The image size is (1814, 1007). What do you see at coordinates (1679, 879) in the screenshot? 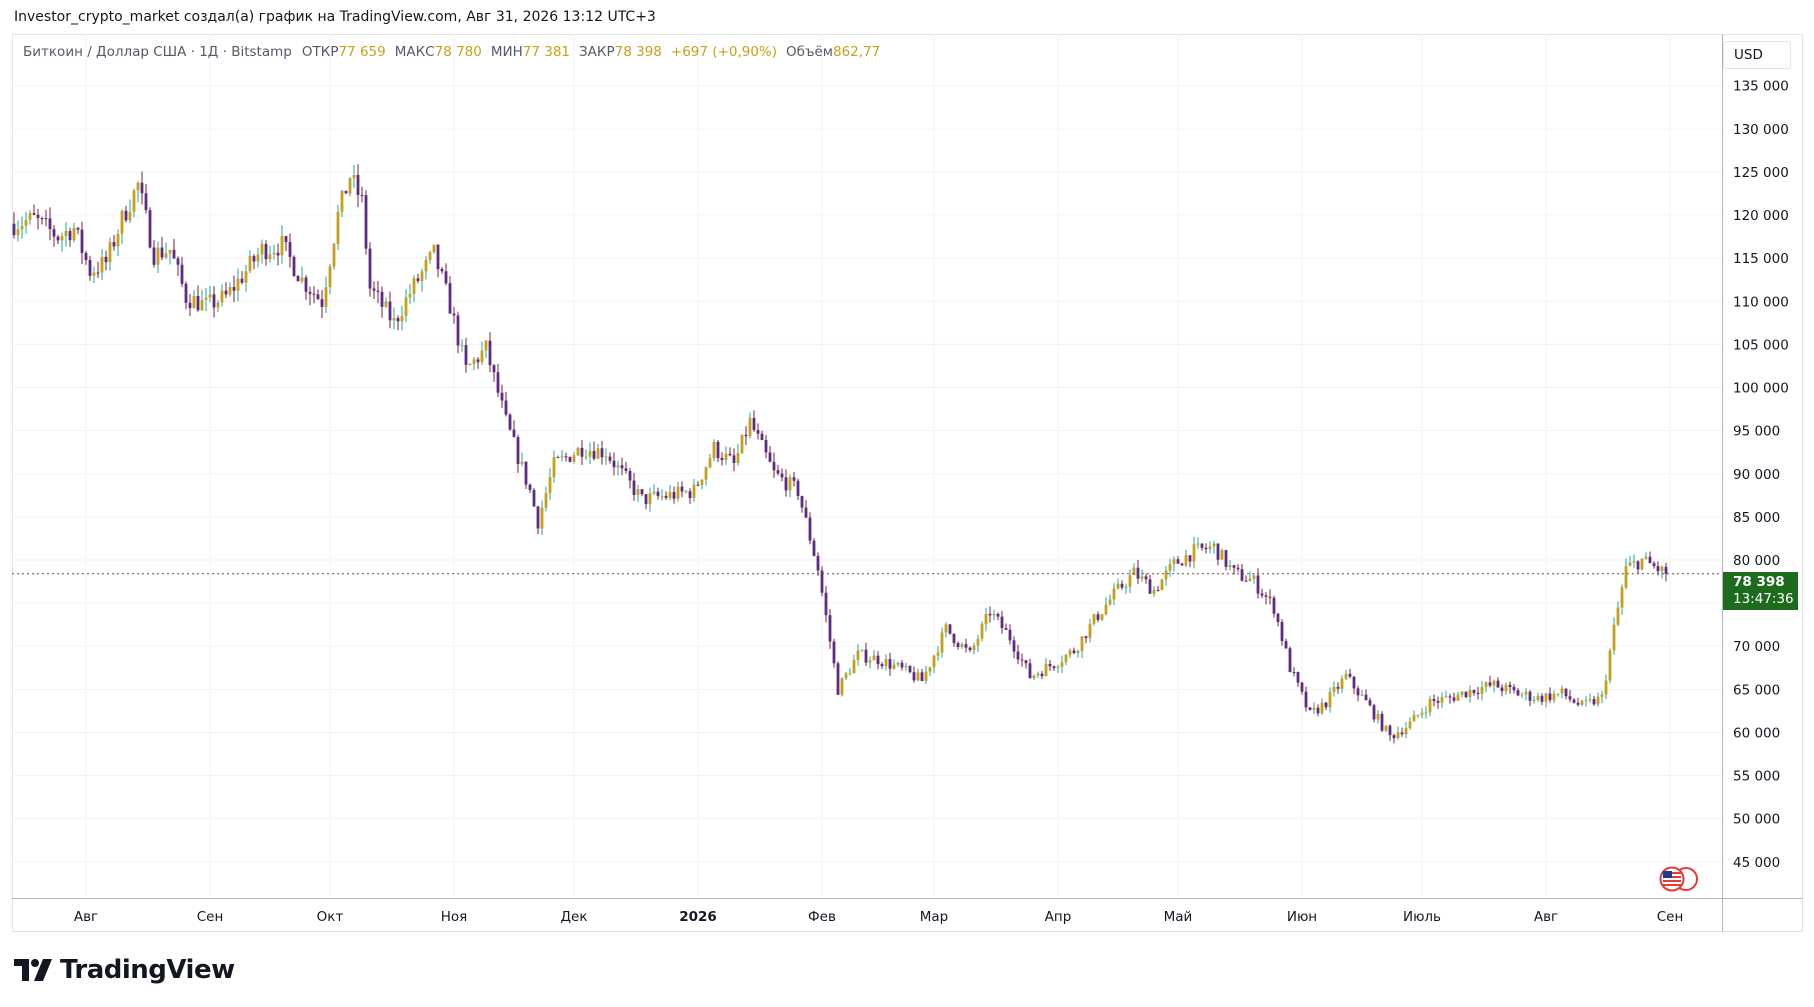
I see `us-flag-icon` at bounding box center [1679, 879].